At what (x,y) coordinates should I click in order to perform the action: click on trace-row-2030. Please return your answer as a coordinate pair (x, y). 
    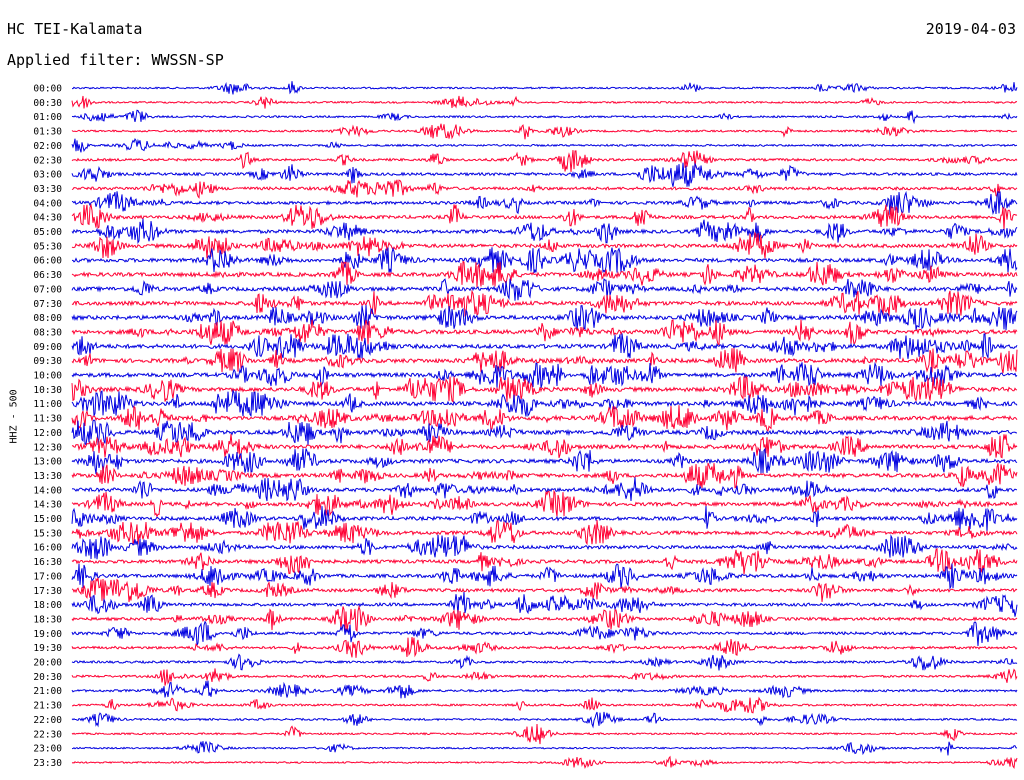
    Looking at the image, I should click on (544, 677).